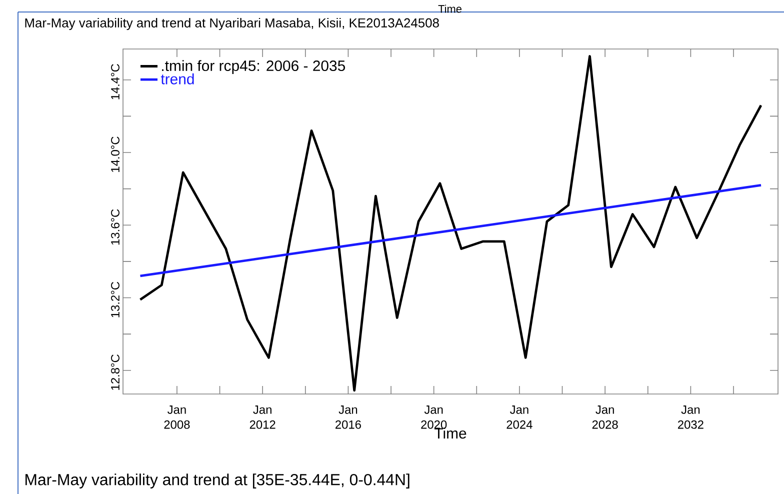 This screenshot has width=784, height=494. I want to click on x-tick-label: Jan 2020, so click(434, 417).